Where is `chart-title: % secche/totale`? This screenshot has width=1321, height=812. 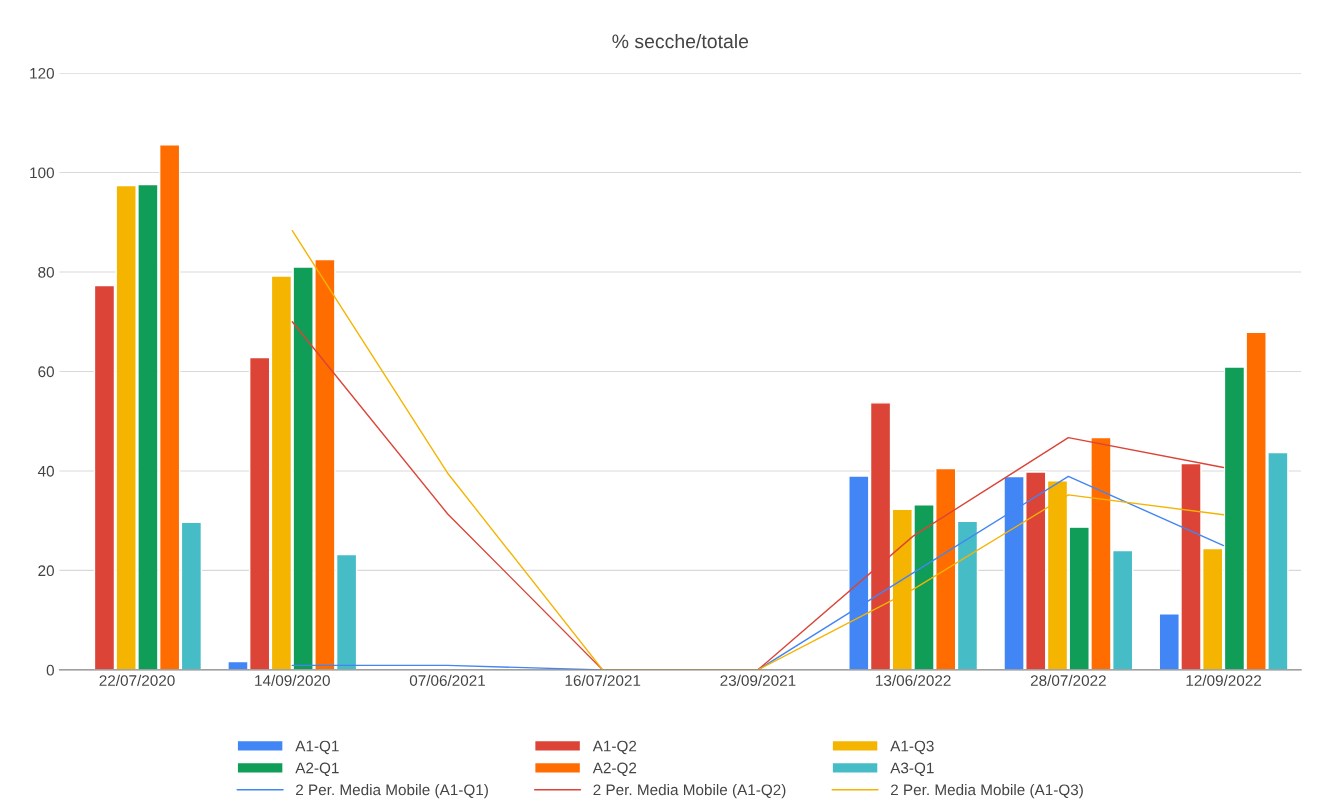 chart-title: % secche/totale is located at coordinates (680, 41).